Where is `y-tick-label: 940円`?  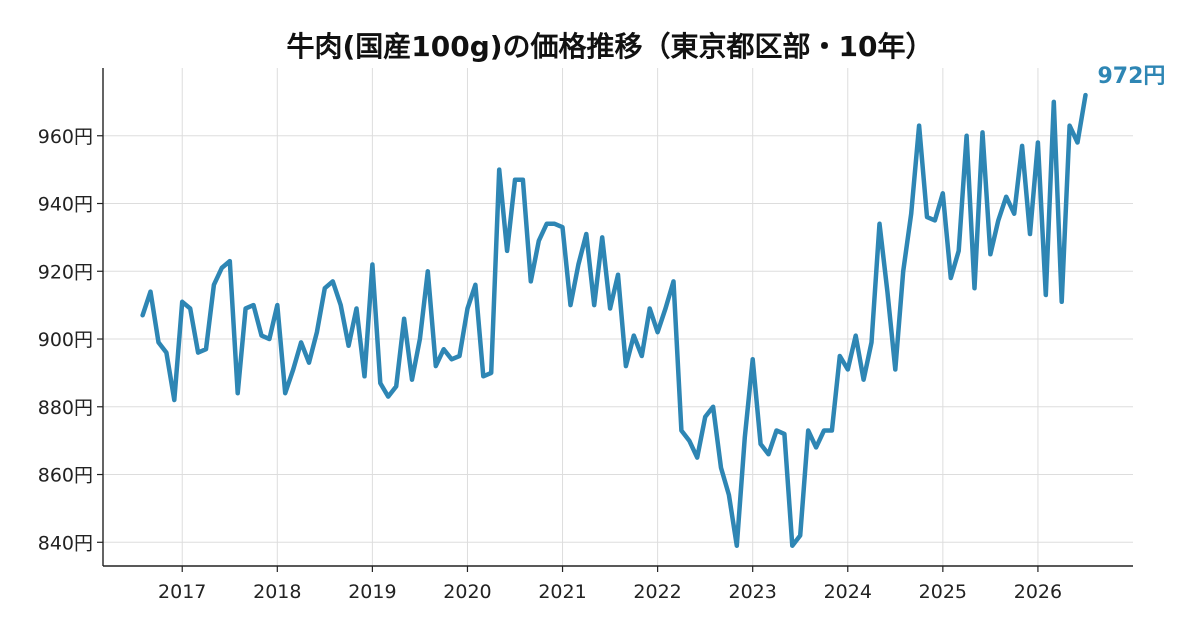
y-tick-label: 940円 is located at coordinates (65, 205).